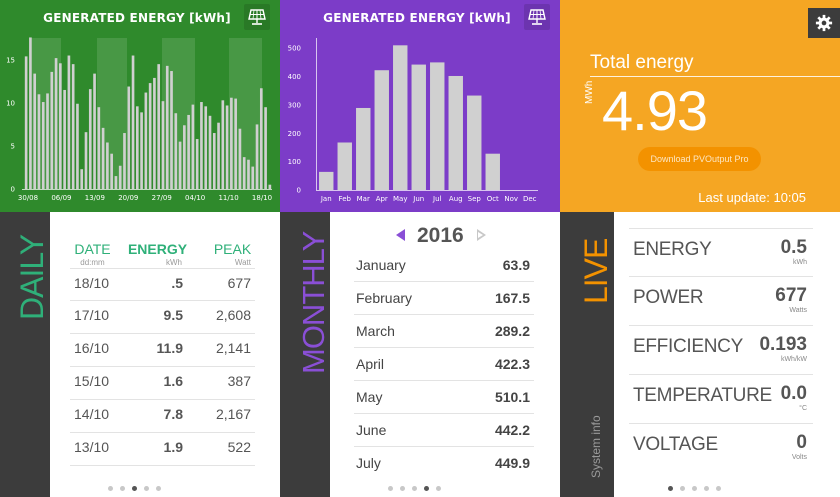  Describe the element at coordinates (375, 331) in the screenshot. I see `monthly-month: March` at that location.